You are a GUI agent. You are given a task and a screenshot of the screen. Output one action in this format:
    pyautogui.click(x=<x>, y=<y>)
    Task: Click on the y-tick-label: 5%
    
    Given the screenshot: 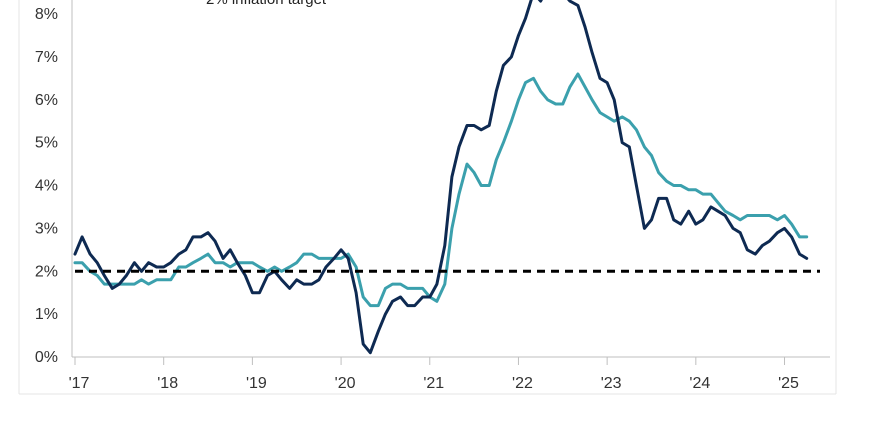 What is the action you would take?
    pyautogui.click(x=46, y=143)
    